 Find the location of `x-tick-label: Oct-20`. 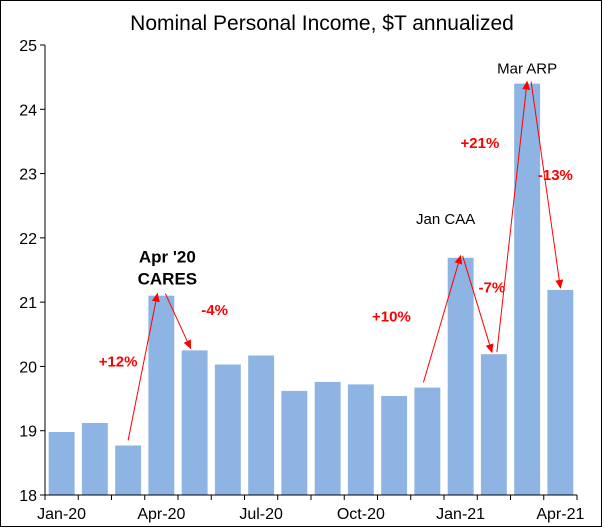

x-tick-label: Oct-20 is located at coordinates (361, 514).